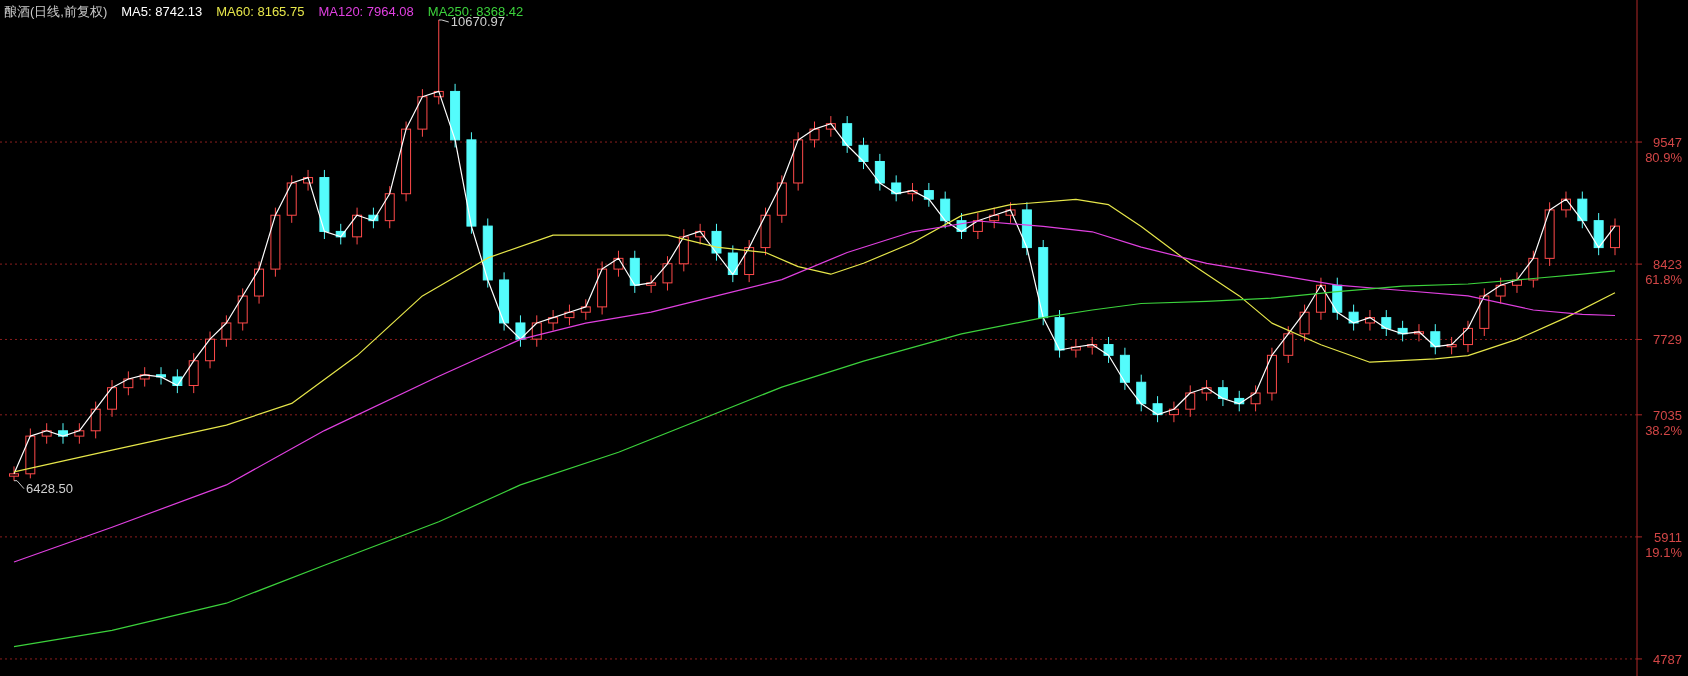  Describe the element at coordinates (366, 11) in the screenshot. I see `text: MA120: 7964.08` at that location.